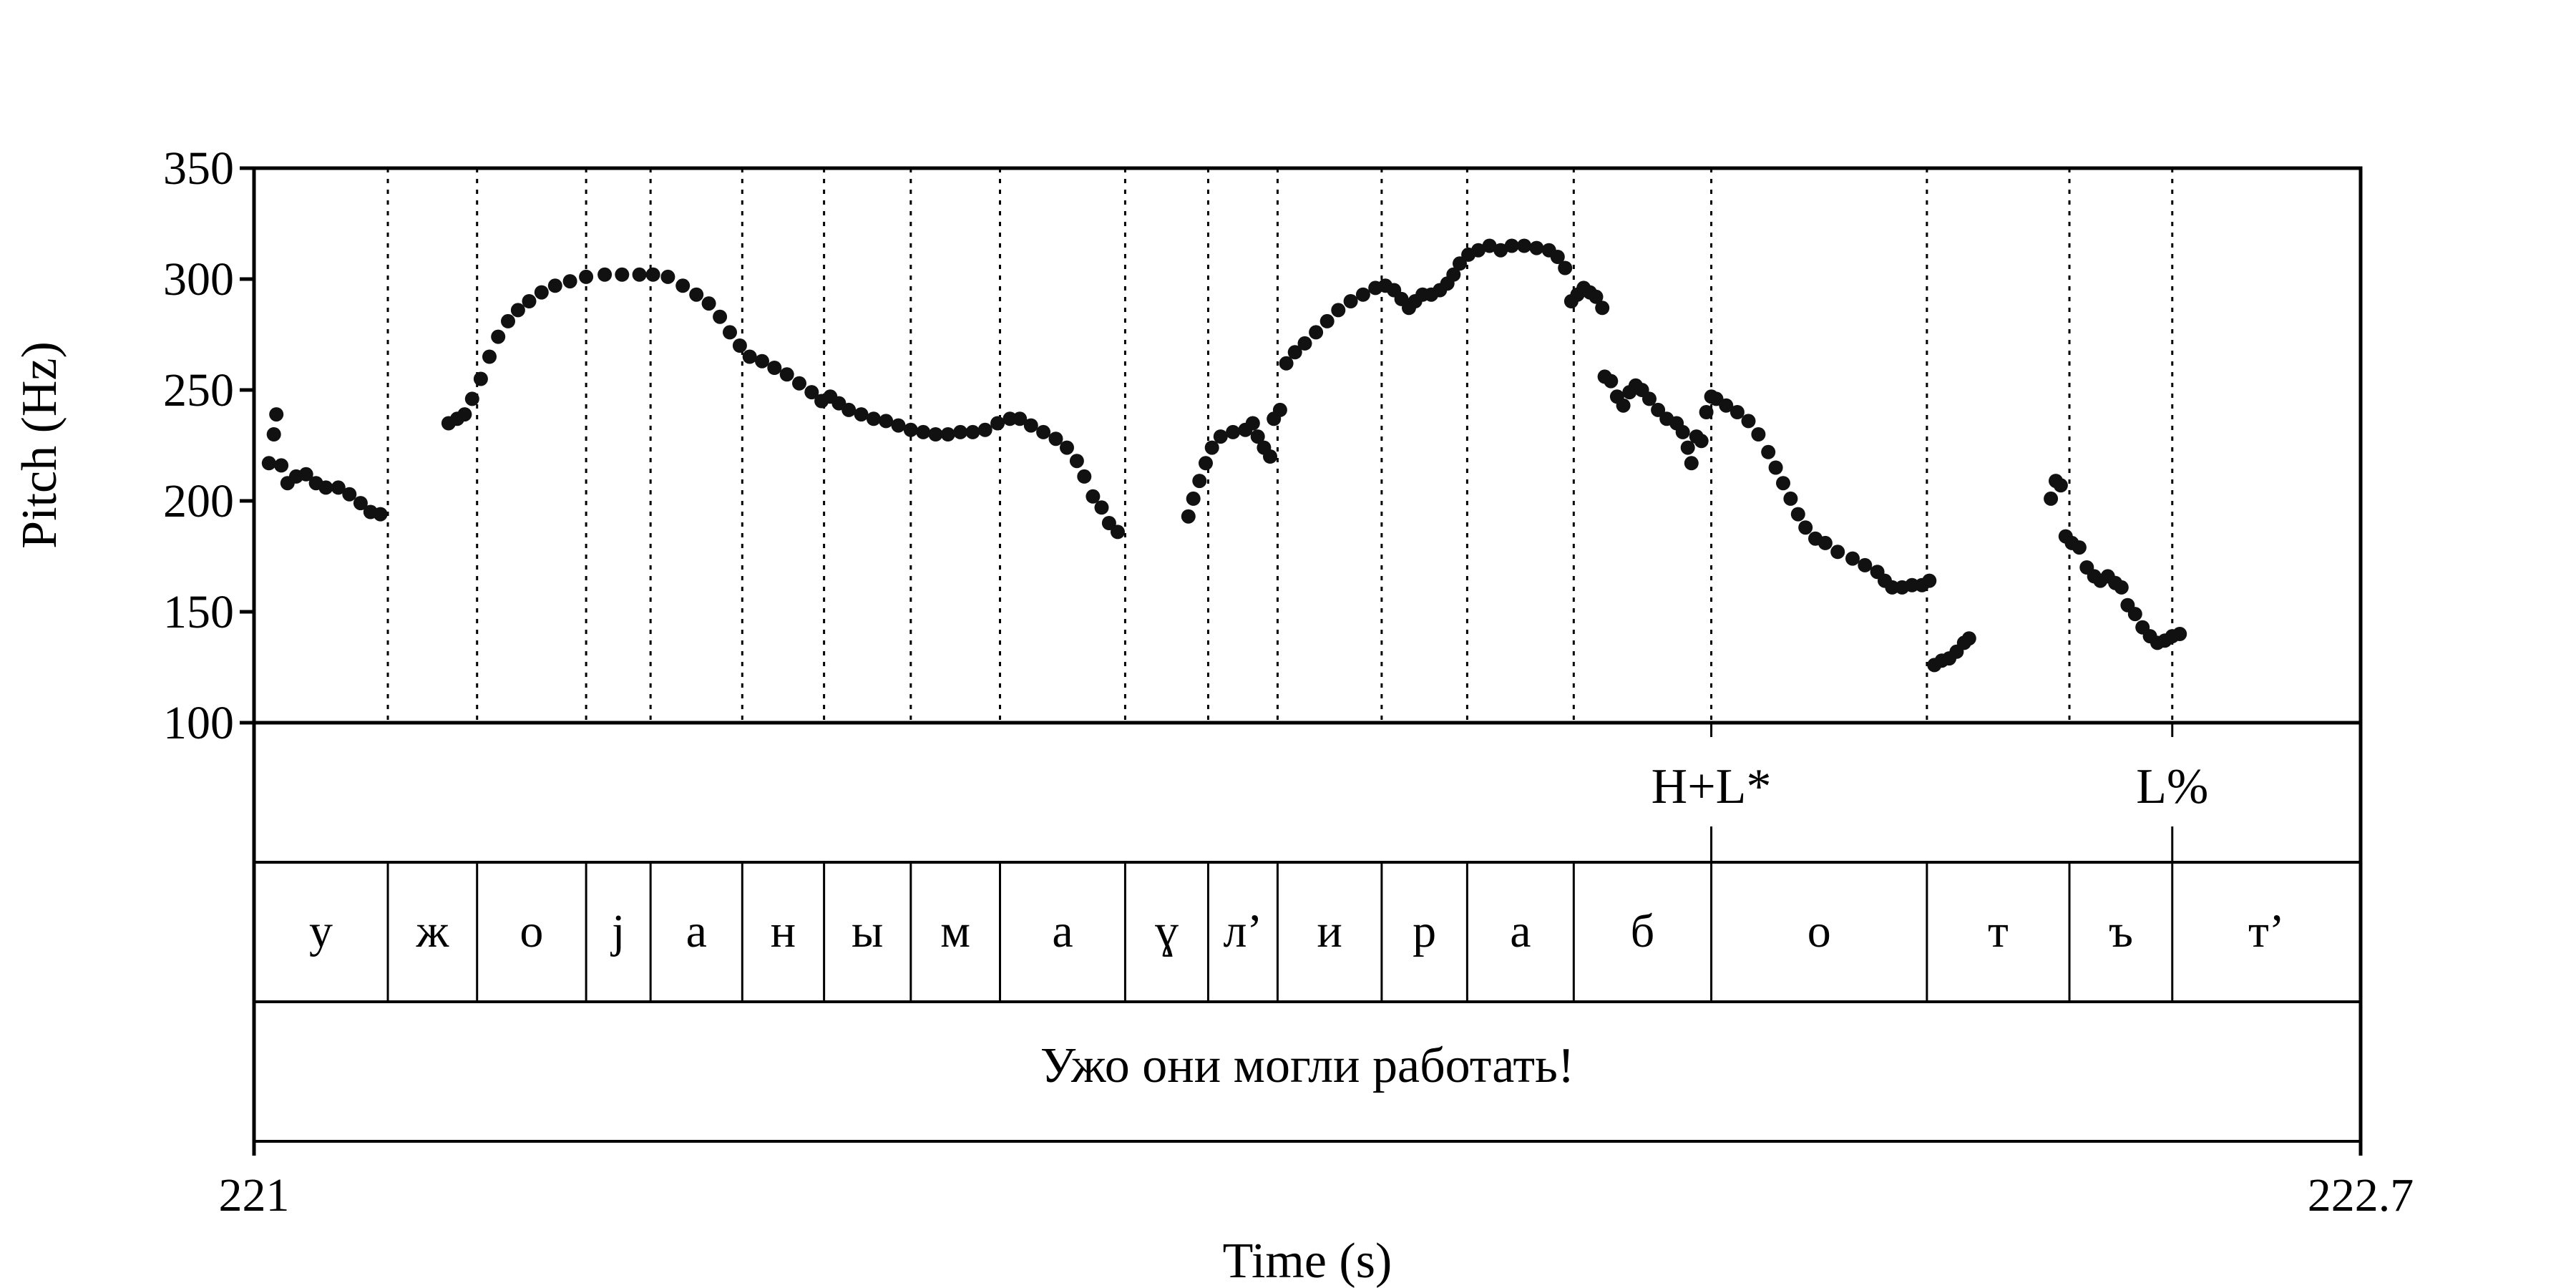 Image resolution: width=2576 pixels, height=1288 pixels. I want to click on phone-label: т’, so click(2266, 931).